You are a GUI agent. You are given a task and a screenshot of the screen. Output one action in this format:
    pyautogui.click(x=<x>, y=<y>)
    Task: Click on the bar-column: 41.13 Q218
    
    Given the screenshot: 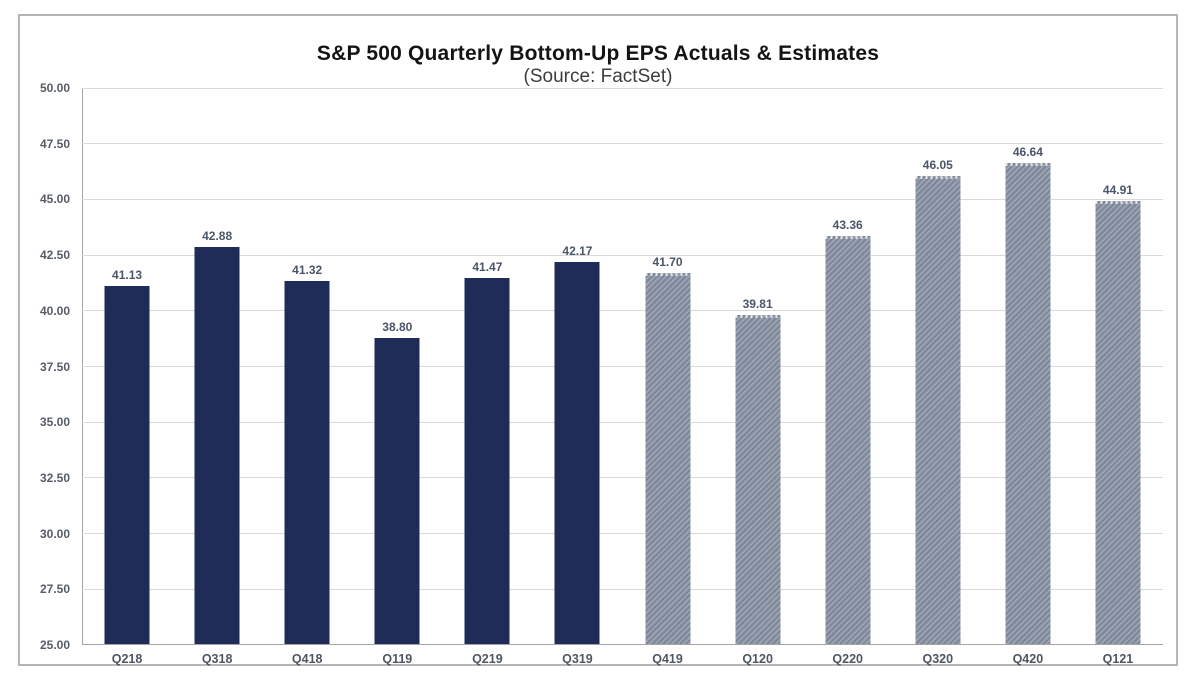 What is the action you would take?
    pyautogui.click(x=127, y=376)
    